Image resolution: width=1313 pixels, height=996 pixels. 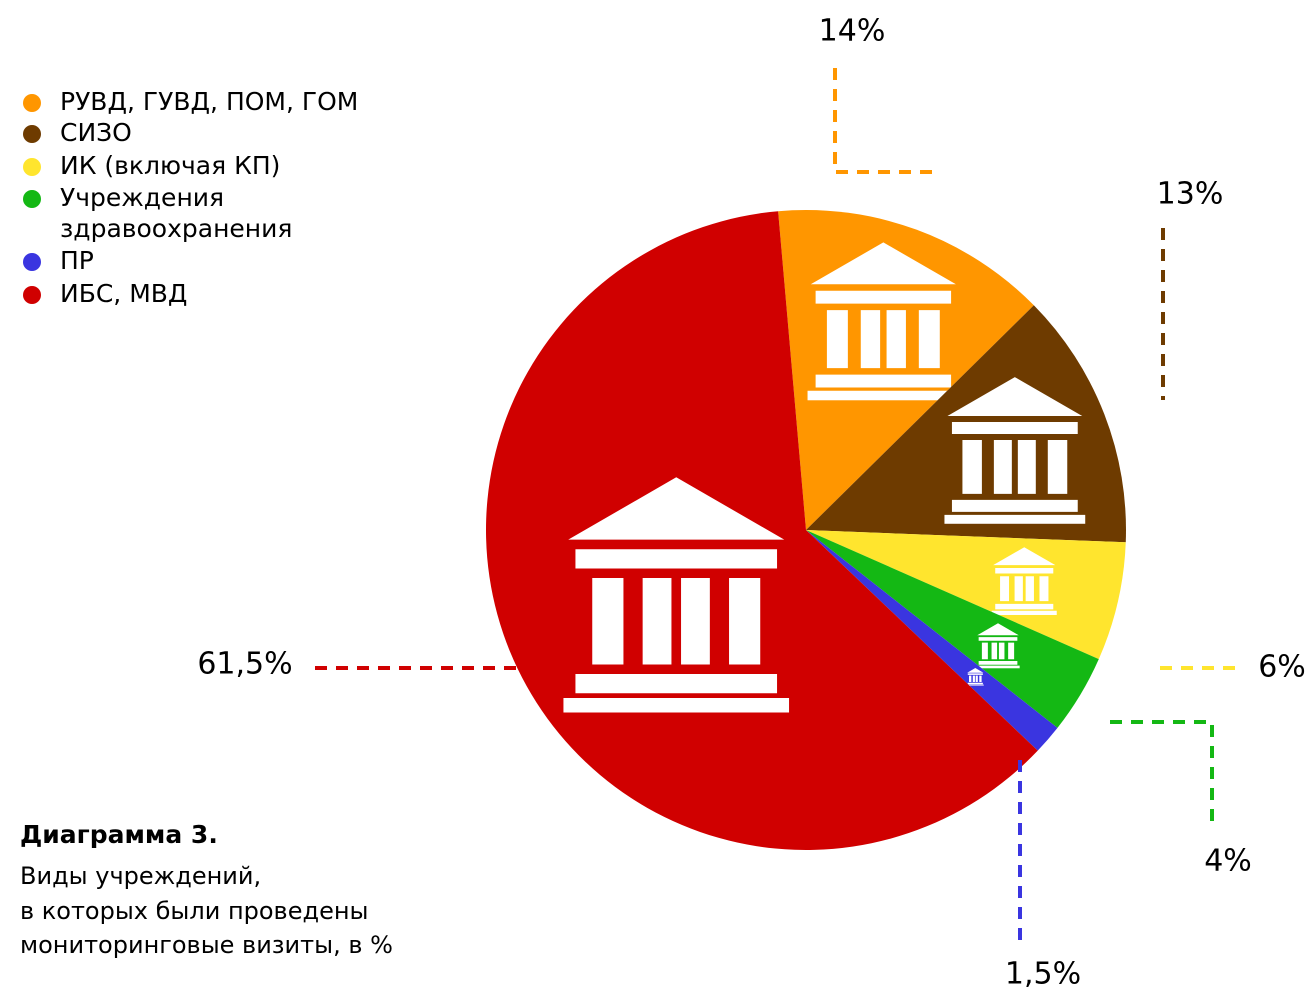 What do you see at coordinates (119, 834) in the screenshot?
I see `chart-title: Диаграмма 3.` at bounding box center [119, 834].